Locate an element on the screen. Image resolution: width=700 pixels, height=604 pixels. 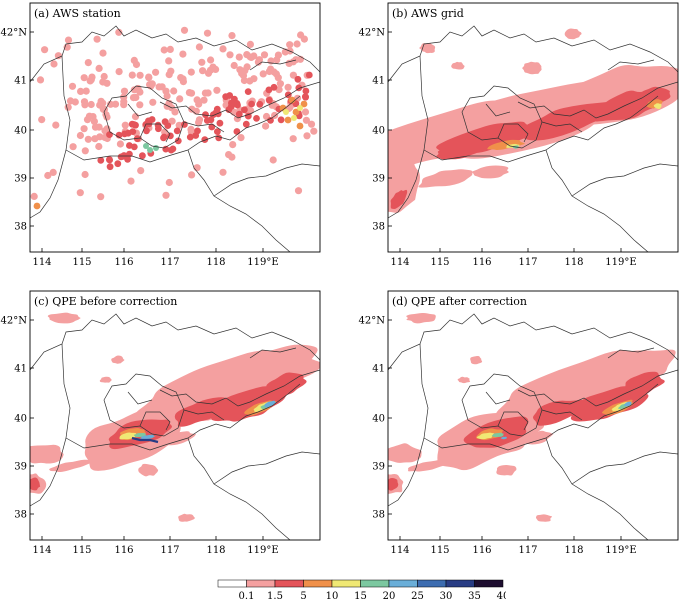
heavy-rain-core is located at coordinates (145, 440).